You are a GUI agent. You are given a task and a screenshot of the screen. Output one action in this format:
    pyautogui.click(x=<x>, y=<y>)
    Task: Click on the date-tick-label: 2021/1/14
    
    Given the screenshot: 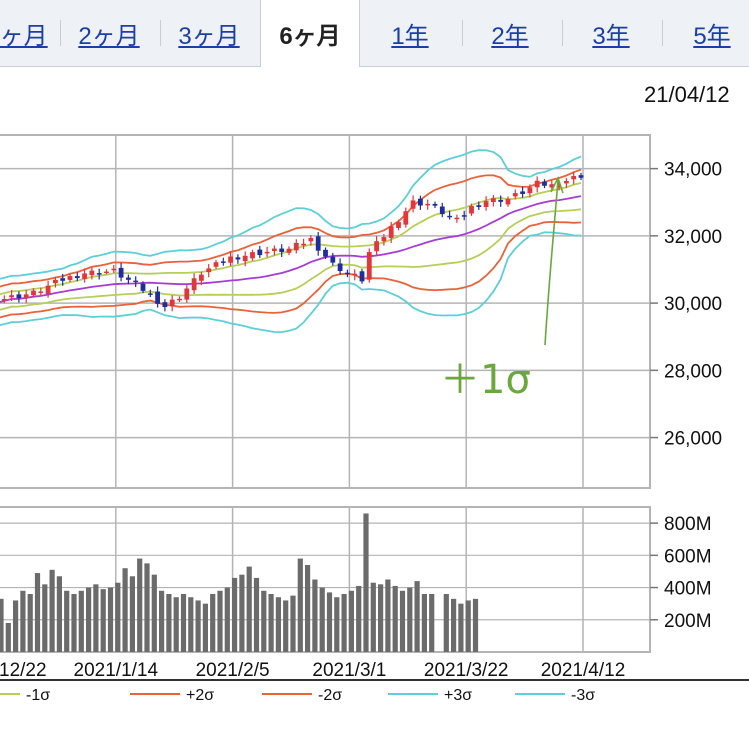 What is the action you would take?
    pyautogui.click(x=116, y=670)
    